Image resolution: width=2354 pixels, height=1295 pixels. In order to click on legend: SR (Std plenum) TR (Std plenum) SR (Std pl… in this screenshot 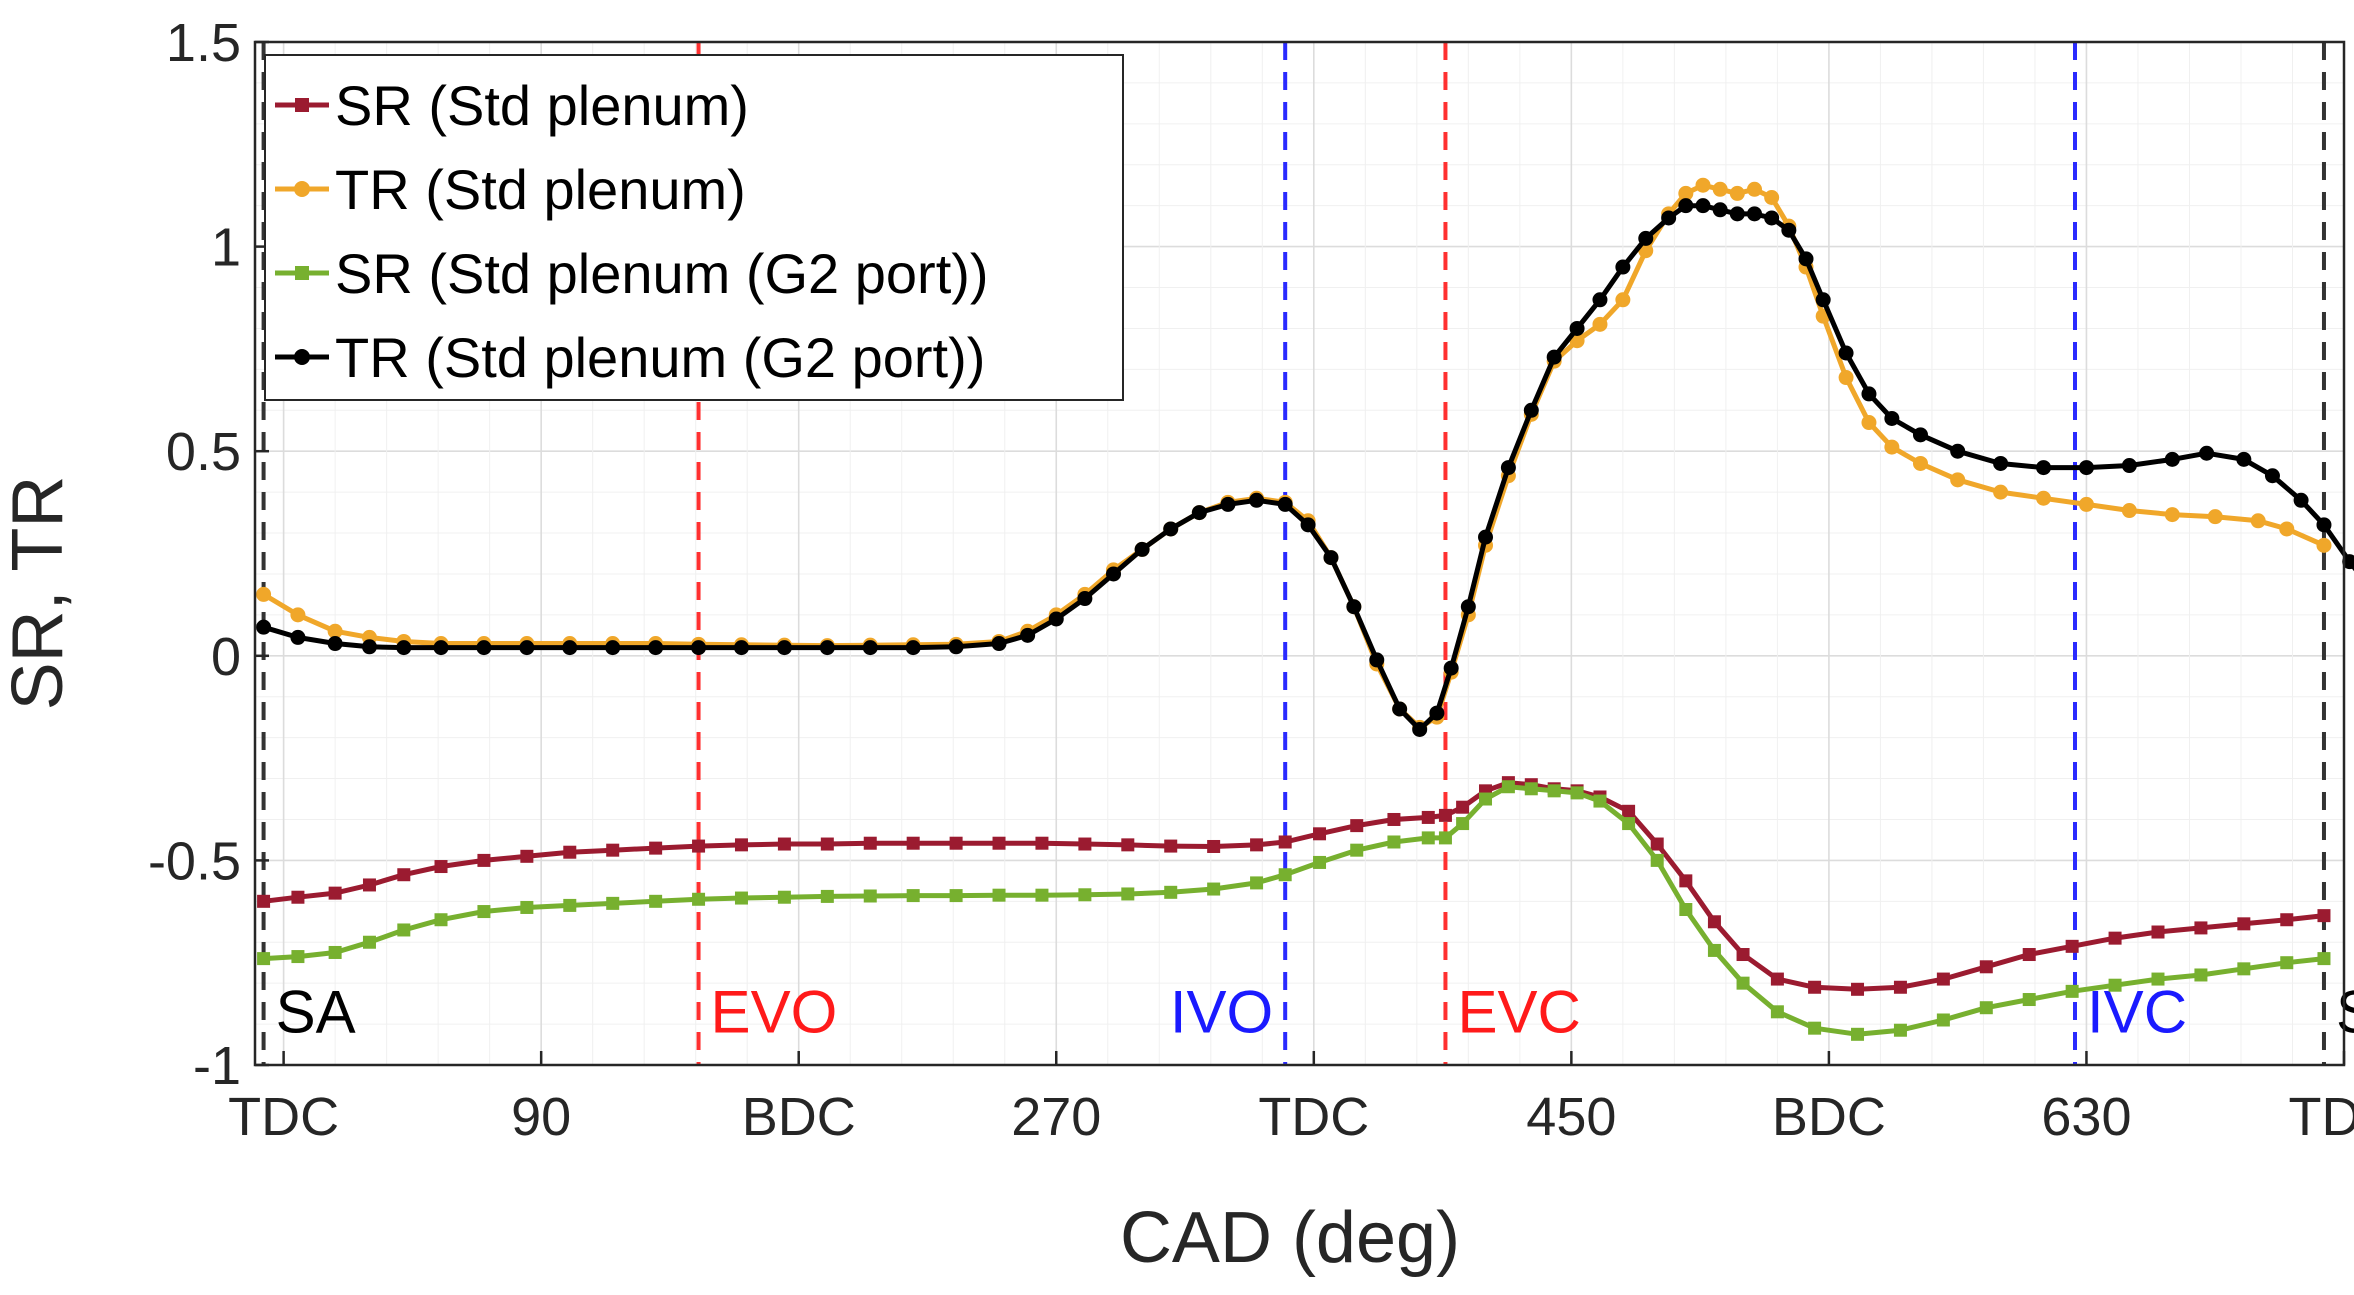, I will do `click(694, 227)`.